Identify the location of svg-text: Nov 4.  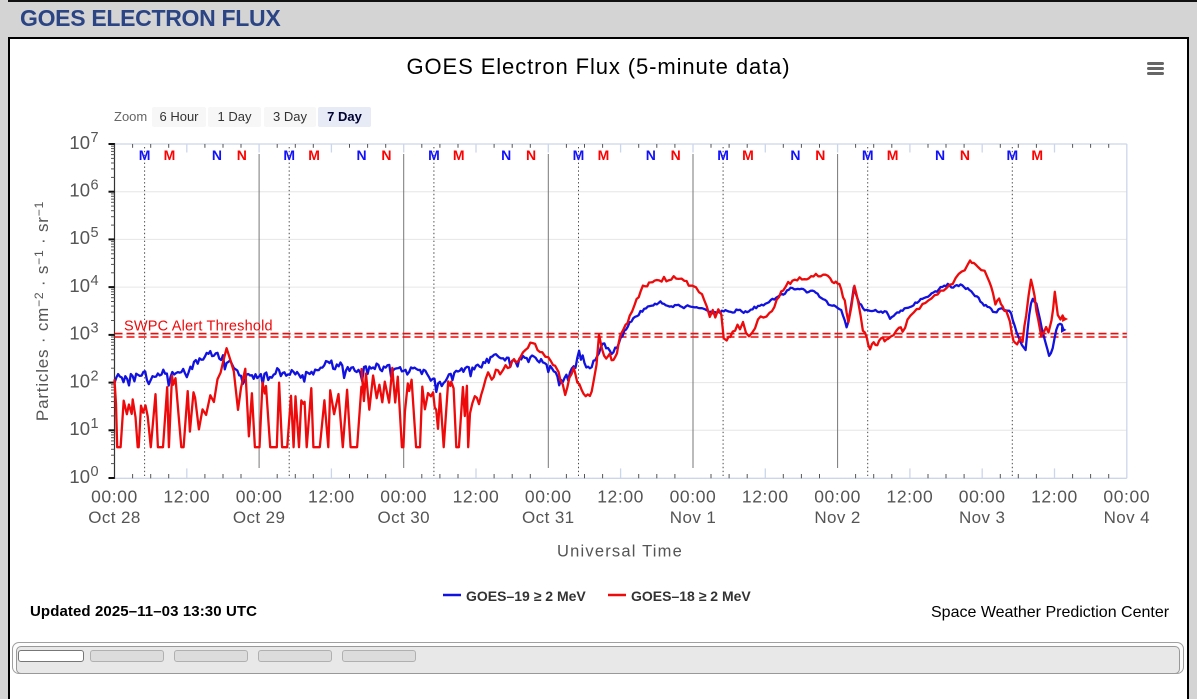
(1127, 517).